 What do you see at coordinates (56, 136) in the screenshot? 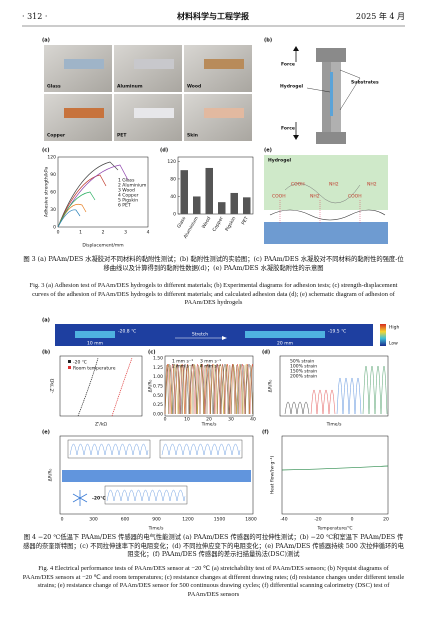
I see `photo-label: Copper` at bounding box center [56, 136].